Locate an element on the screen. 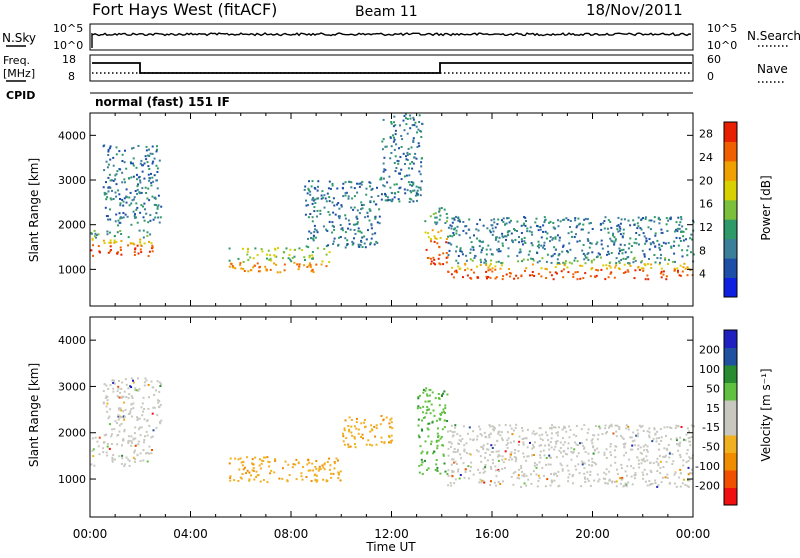 This screenshot has height=558, width=800. velocity-colorbar-tick: -200 is located at coordinates (707, 486).